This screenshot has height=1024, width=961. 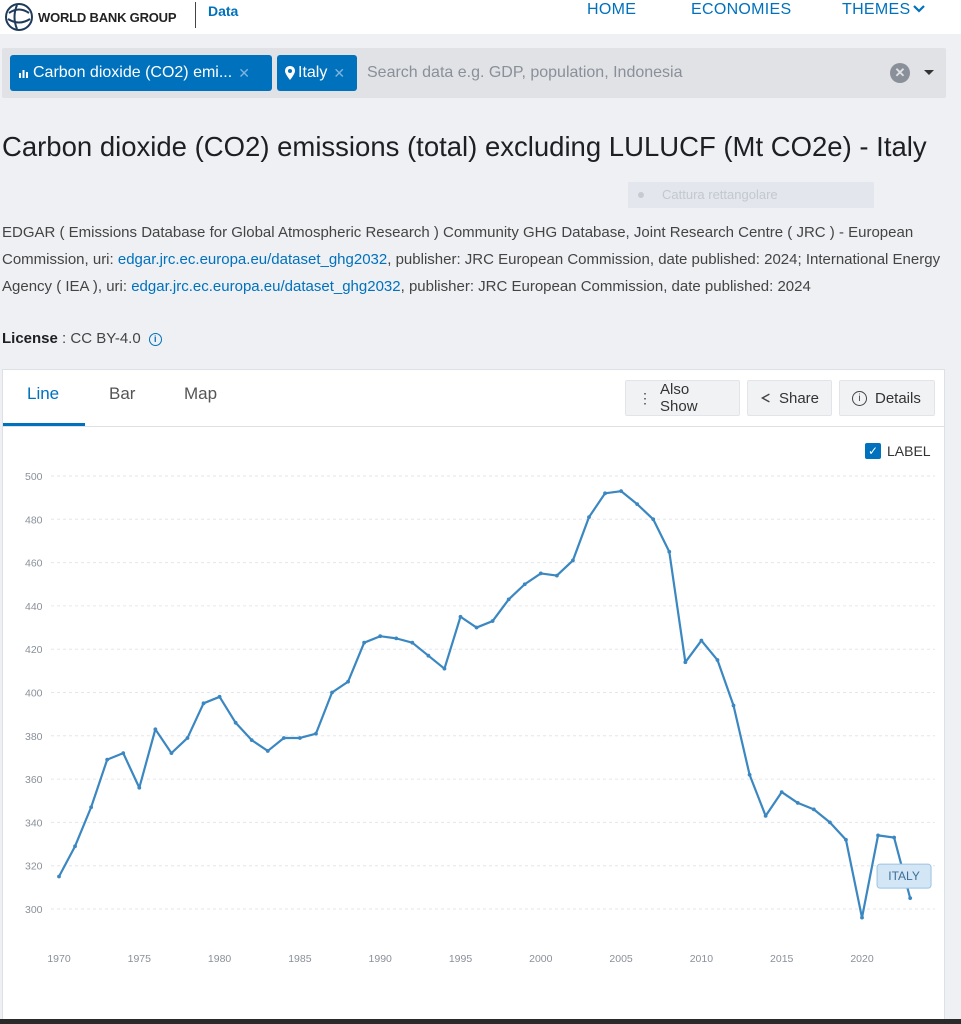 I want to click on logo: WORLD BANK GROUP, so click(x=90, y=17).